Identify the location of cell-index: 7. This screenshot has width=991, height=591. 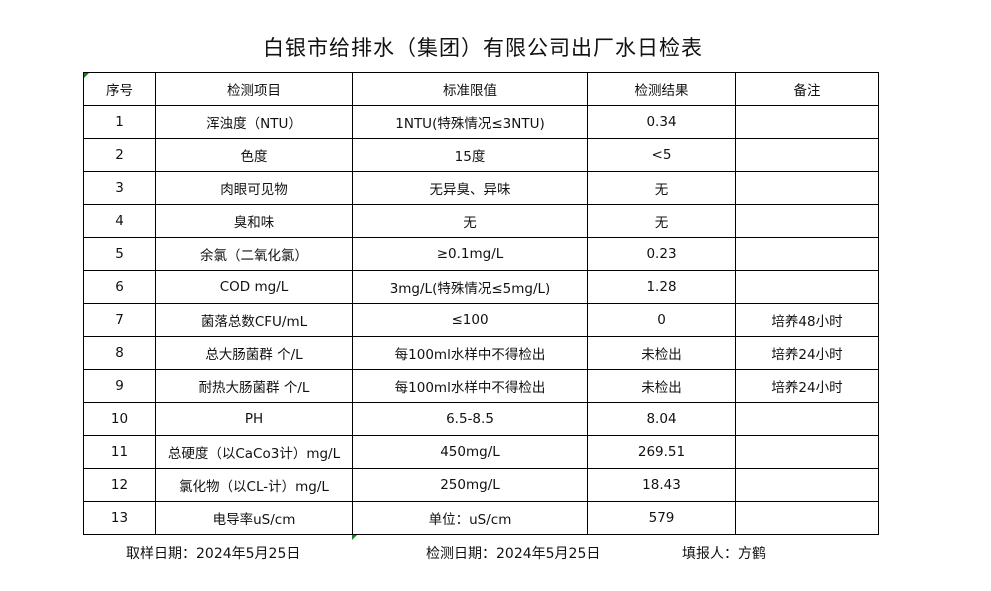
(119, 320).